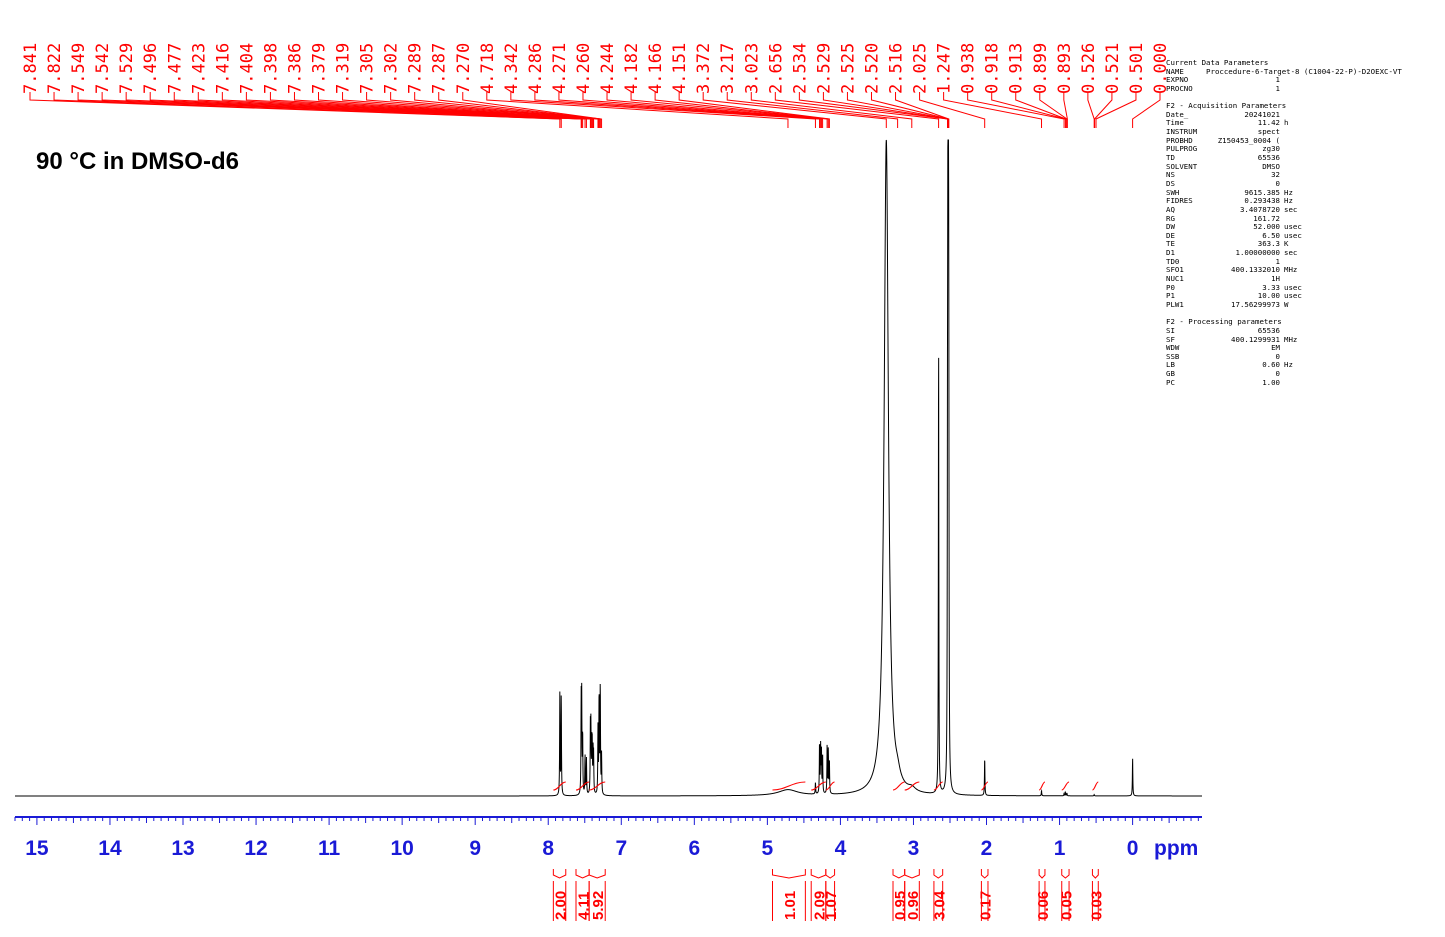  I want to click on x-tick-label: 12, so click(255, 848).